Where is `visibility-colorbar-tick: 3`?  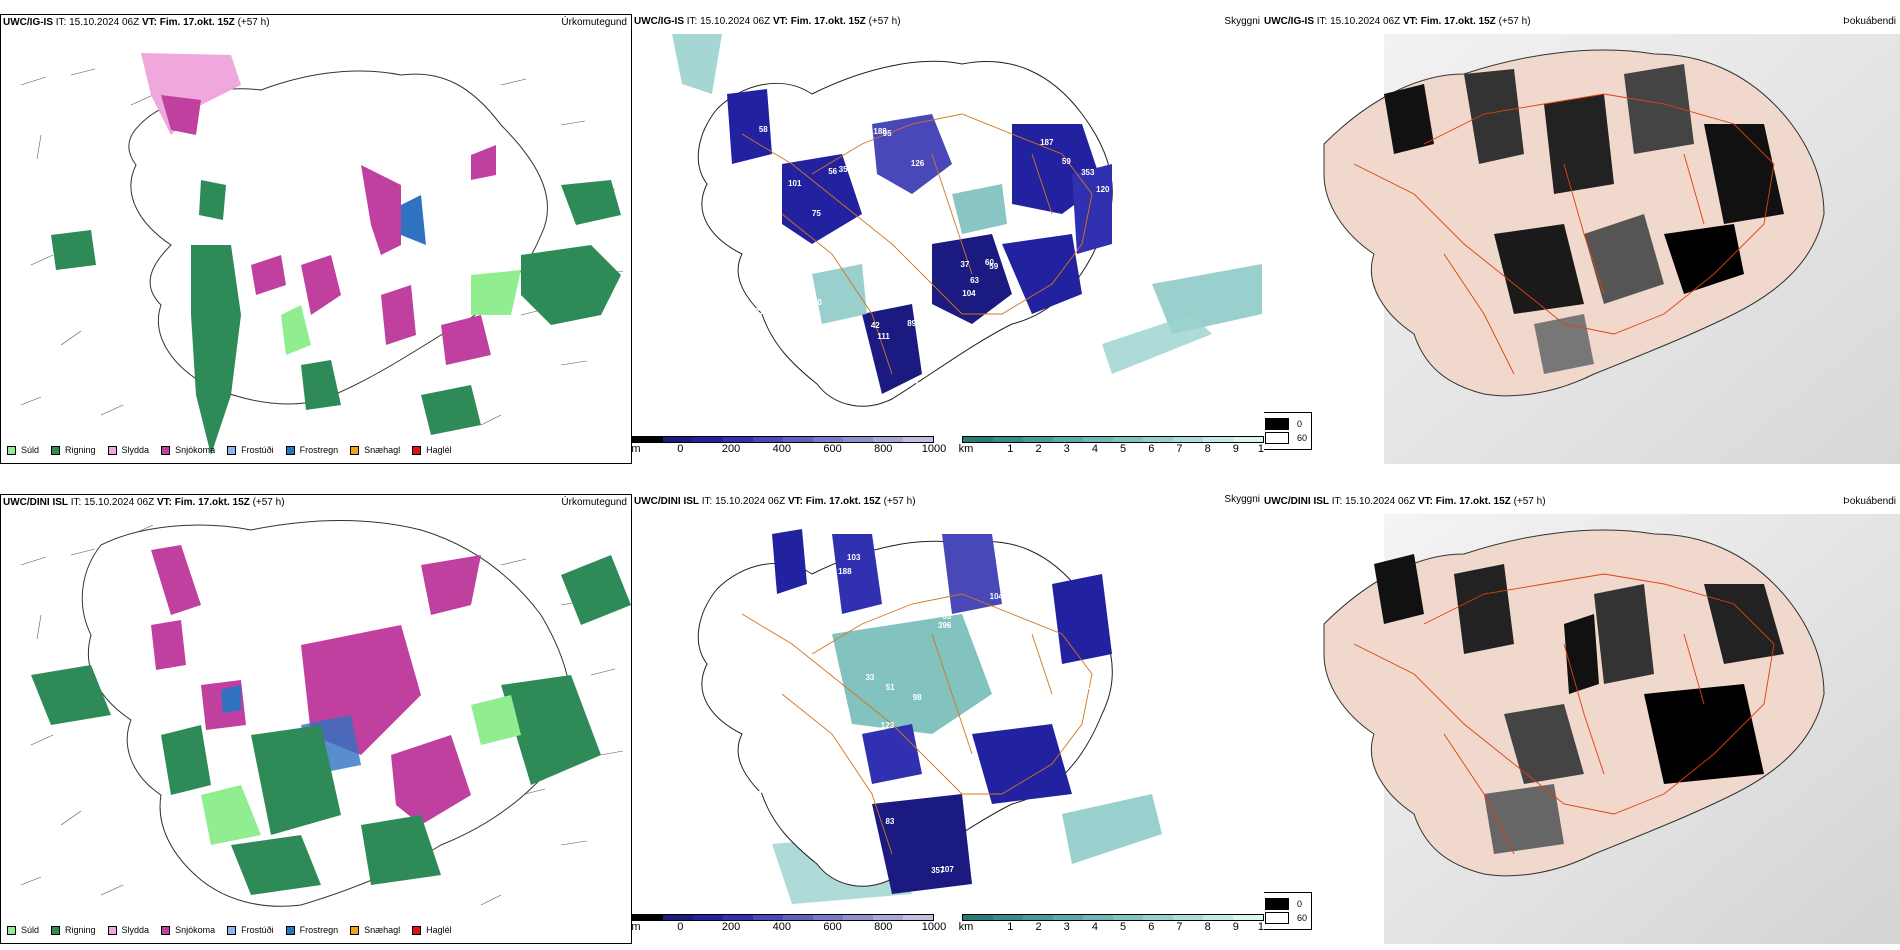 visibility-colorbar-tick: 3 is located at coordinates (1066, 449).